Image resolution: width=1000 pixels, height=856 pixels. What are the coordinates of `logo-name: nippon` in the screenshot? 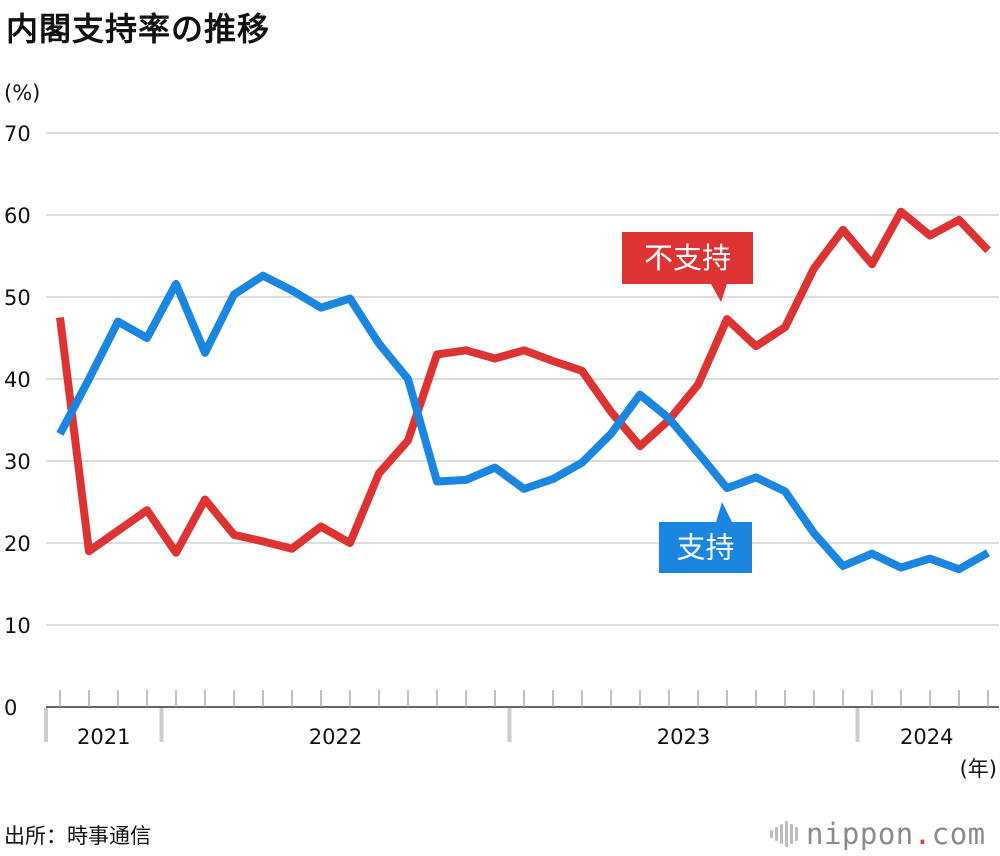 It's located at (860, 834).